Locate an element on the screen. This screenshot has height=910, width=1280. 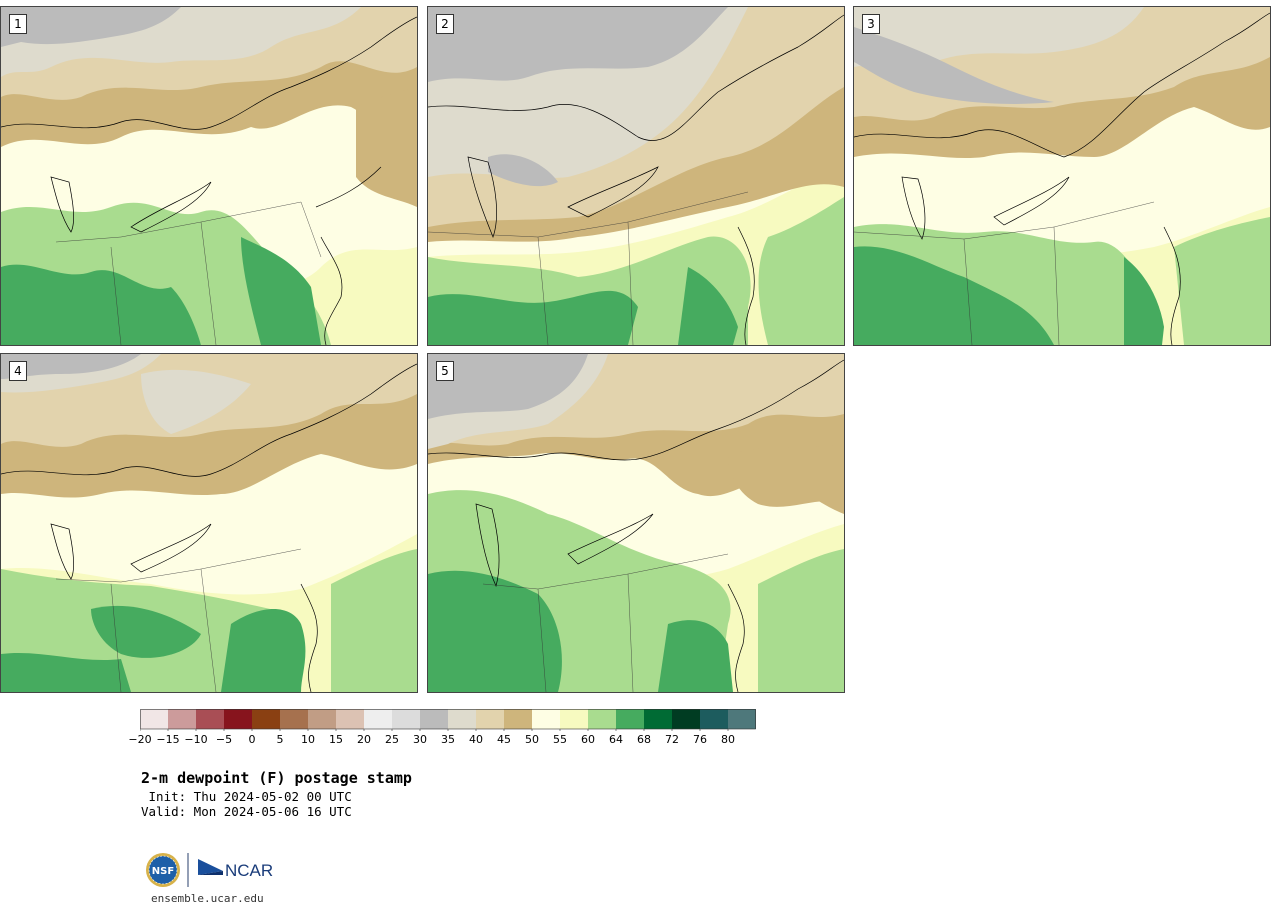
colorbar-tick-label: 35 is located at coordinates (448, 739).